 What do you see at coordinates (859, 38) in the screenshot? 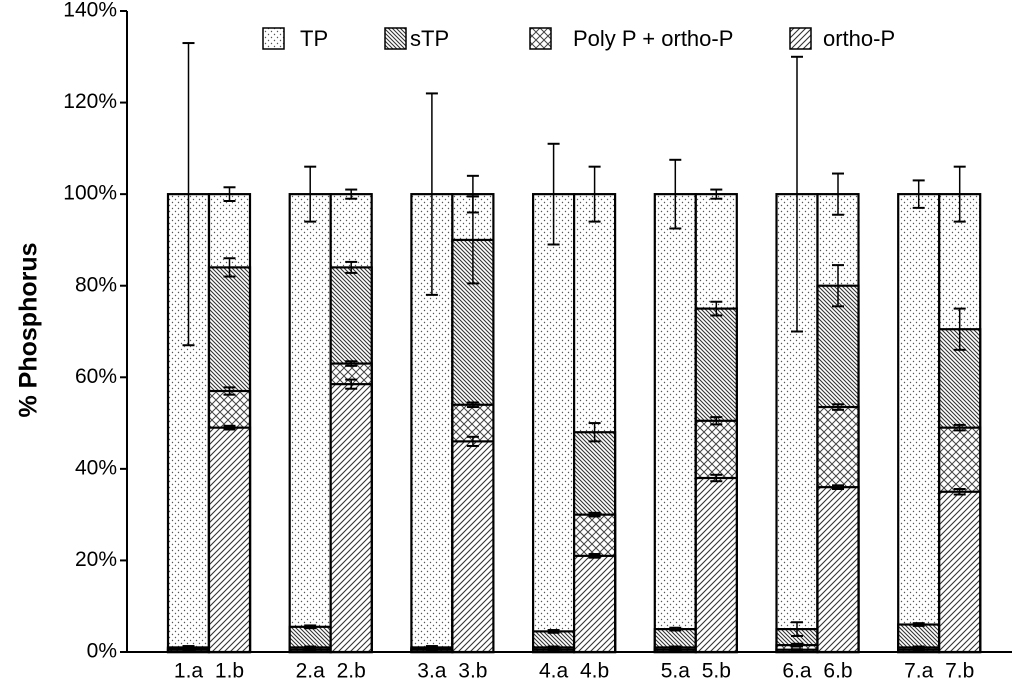
I see `legend-label: ortho-P` at bounding box center [859, 38].